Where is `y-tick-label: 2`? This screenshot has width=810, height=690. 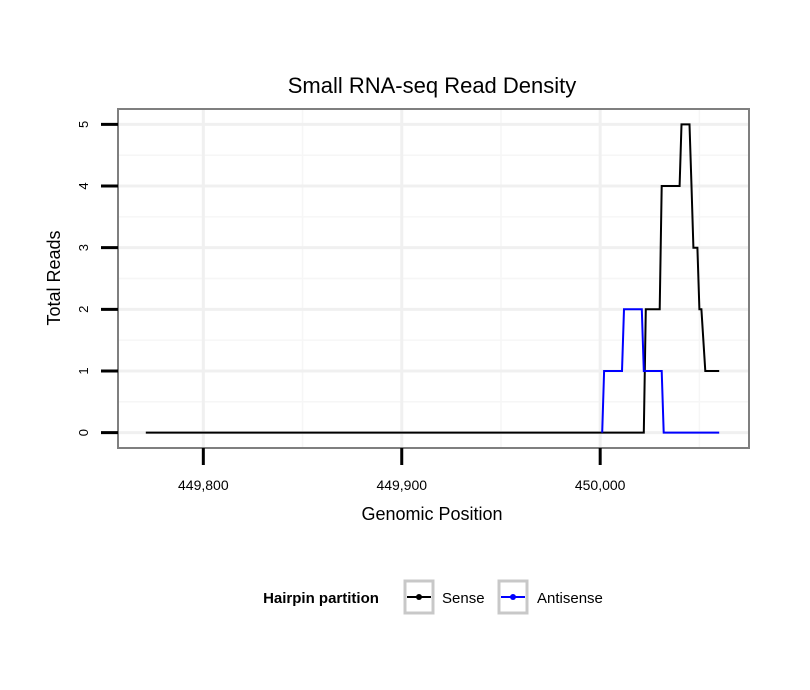 y-tick-label: 2 is located at coordinates (83, 309).